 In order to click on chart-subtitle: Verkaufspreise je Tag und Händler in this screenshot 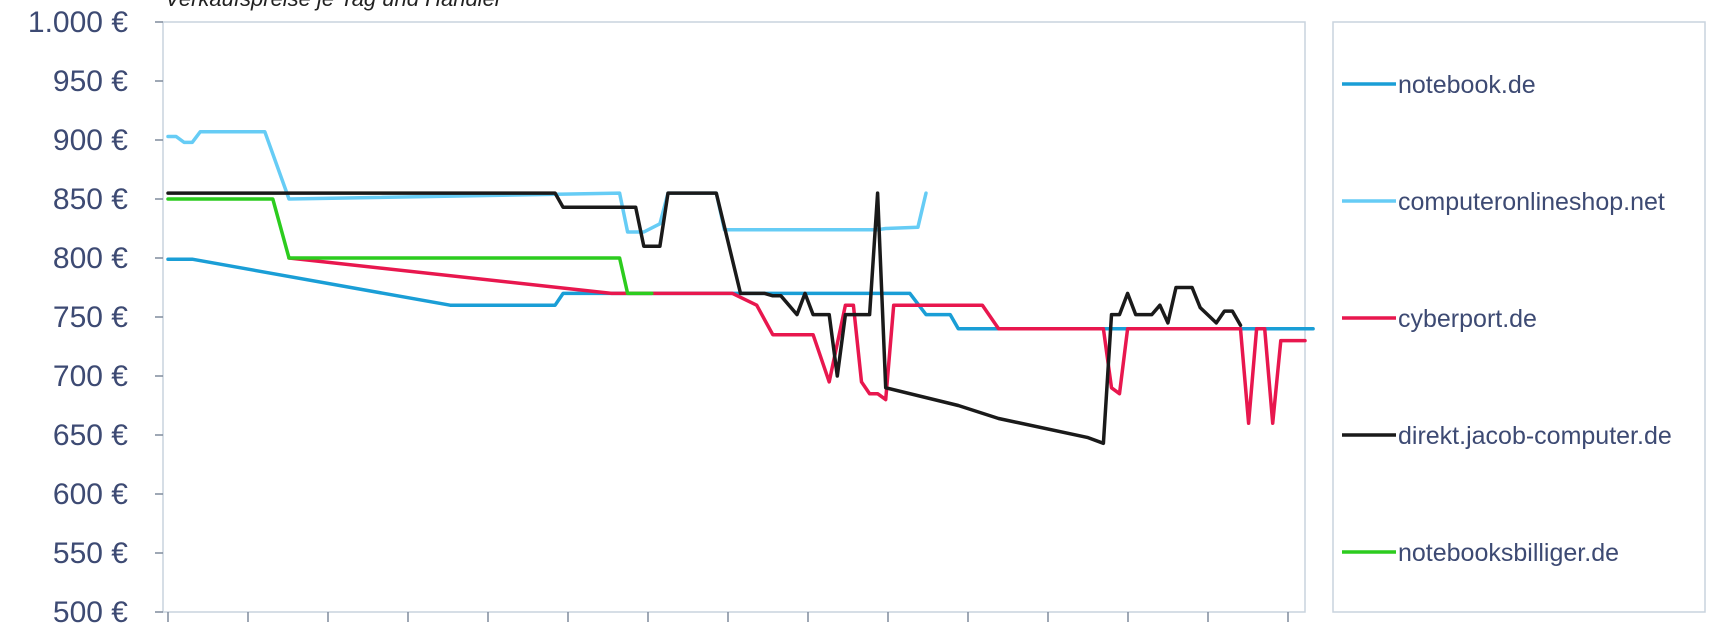, I will do `click(334, 5)`.